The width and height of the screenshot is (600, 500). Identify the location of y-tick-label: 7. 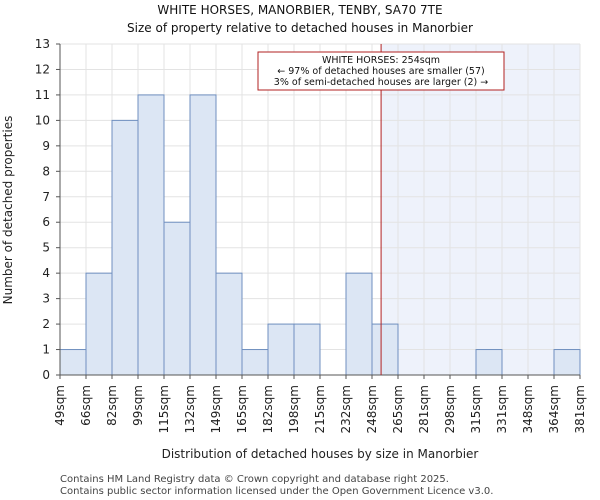
(46, 197).